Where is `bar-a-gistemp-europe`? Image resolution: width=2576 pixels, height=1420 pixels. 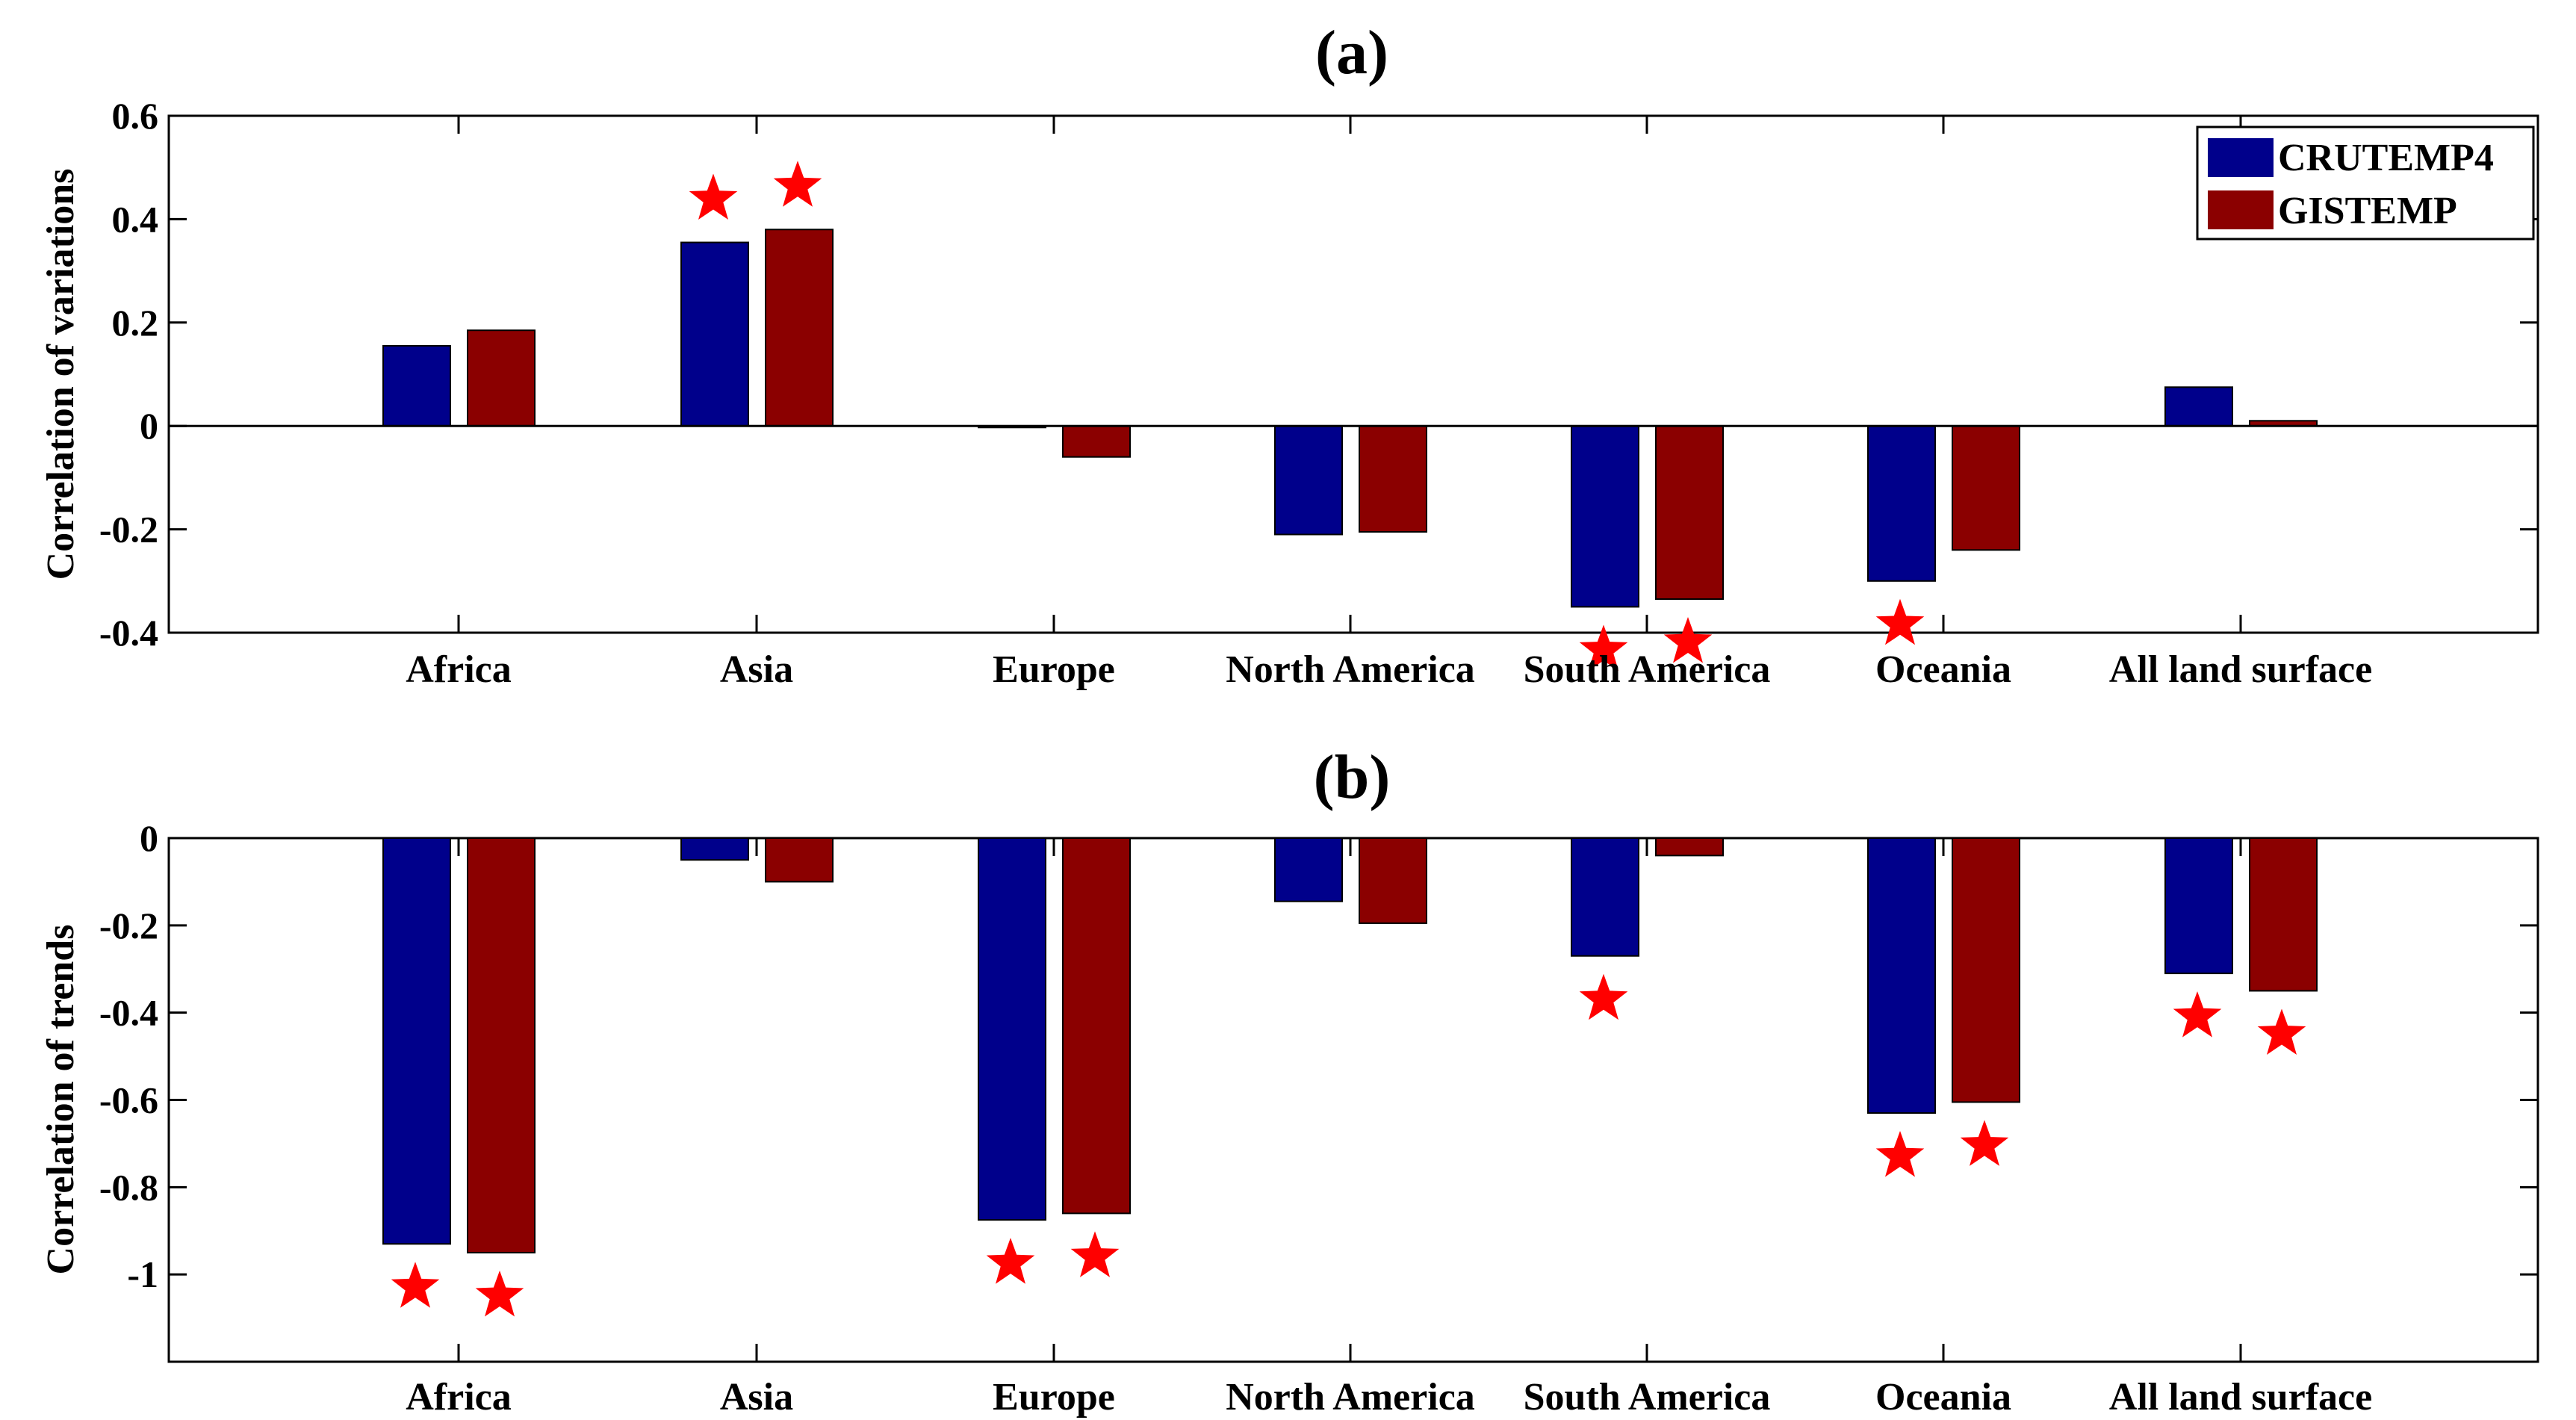
bar-a-gistemp-europe is located at coordinates (1097, 442).